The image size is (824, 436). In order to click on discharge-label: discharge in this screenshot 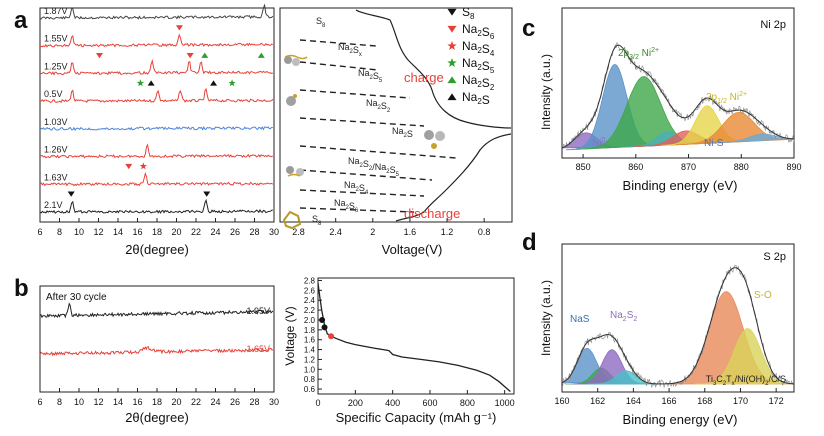, I will do `click(432, 213)`.